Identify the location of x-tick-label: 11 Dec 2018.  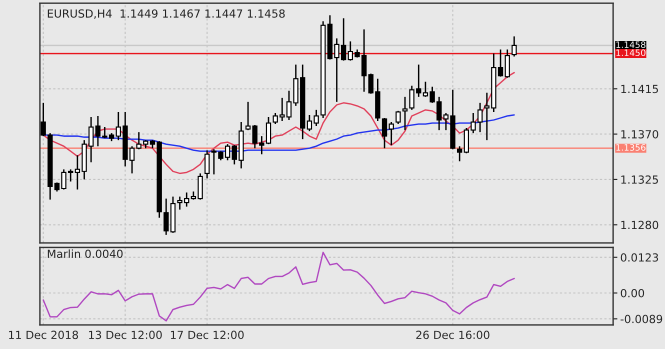
(43, 335).